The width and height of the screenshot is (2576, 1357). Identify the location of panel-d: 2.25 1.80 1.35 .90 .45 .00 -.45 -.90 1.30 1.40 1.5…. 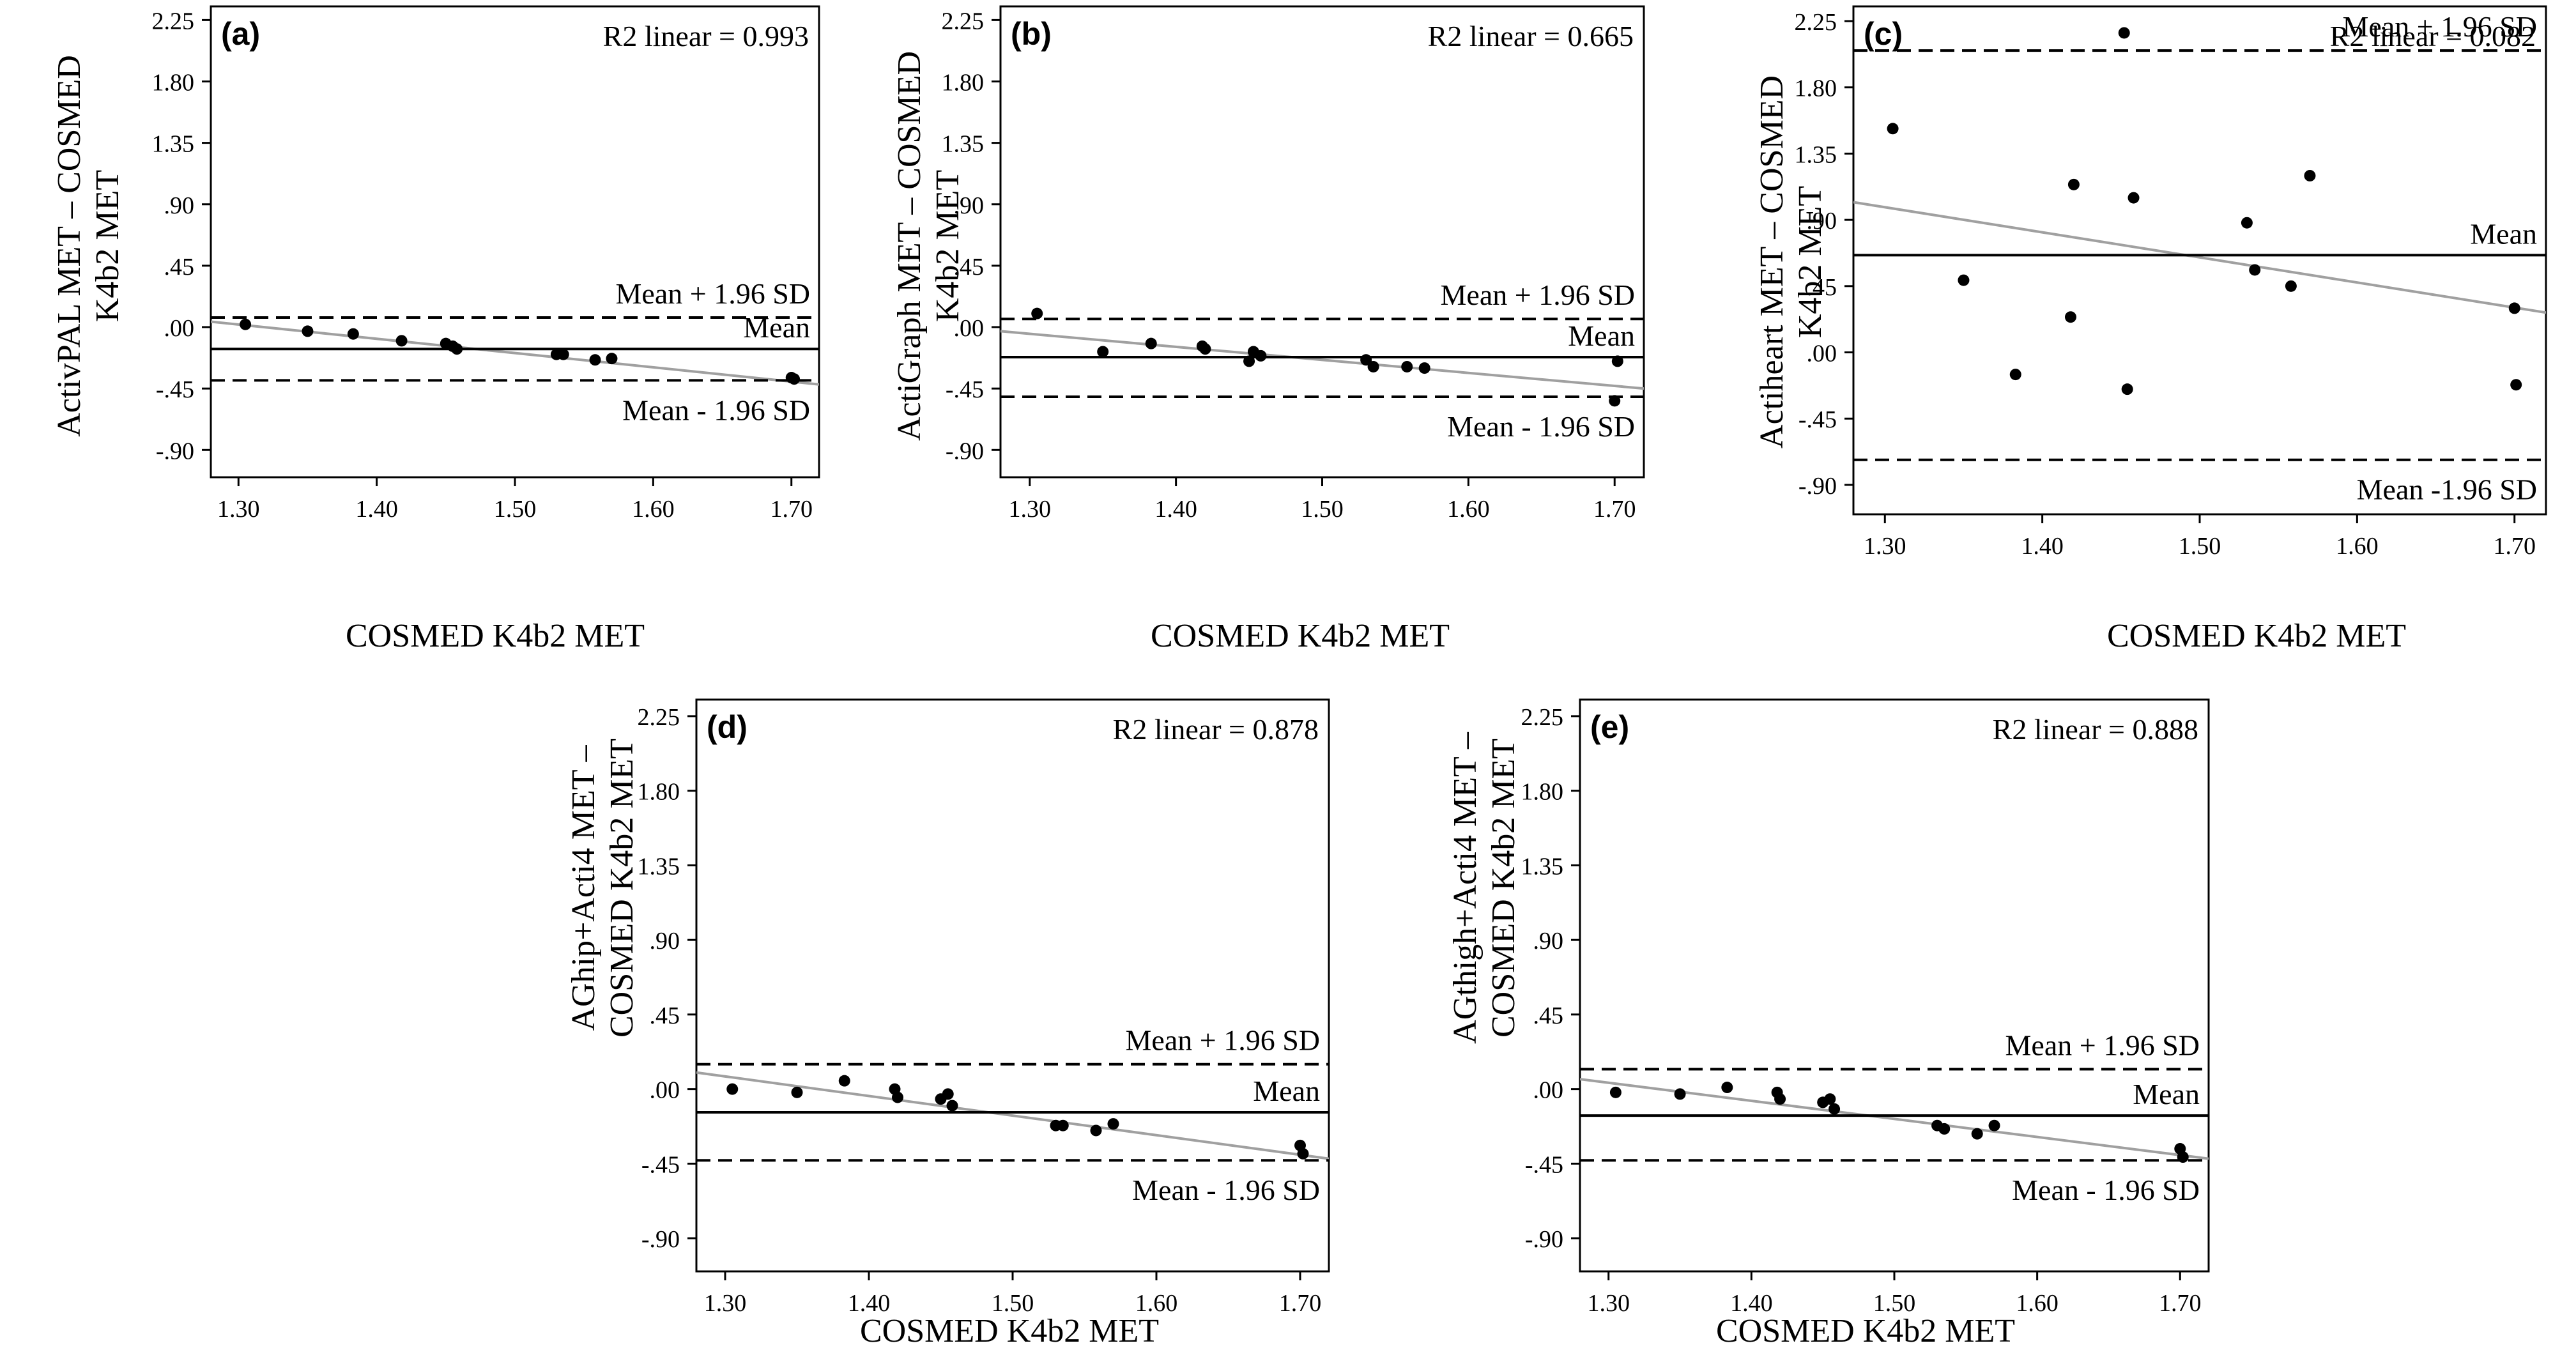
(947, 1023).